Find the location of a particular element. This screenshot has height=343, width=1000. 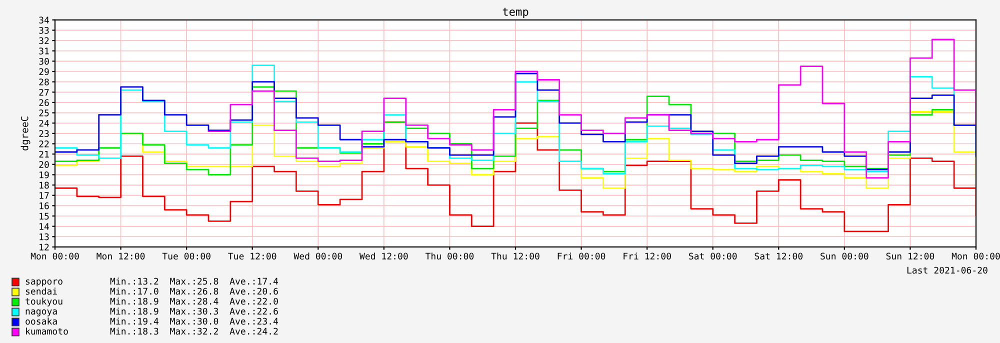

text: Min.:18.3 Max.:32.2 Ave.:24.2 is located at coordinates (194, 331).